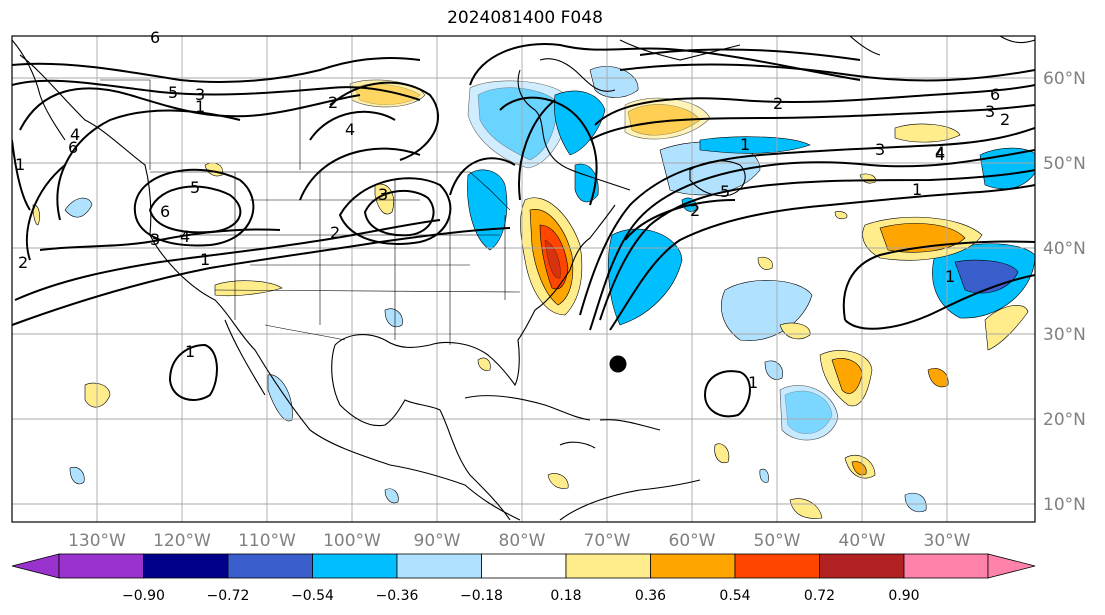 The height and width of the screenshot is (615, 1105). I want to click on lon-label: 30°W, so click(947, 541).